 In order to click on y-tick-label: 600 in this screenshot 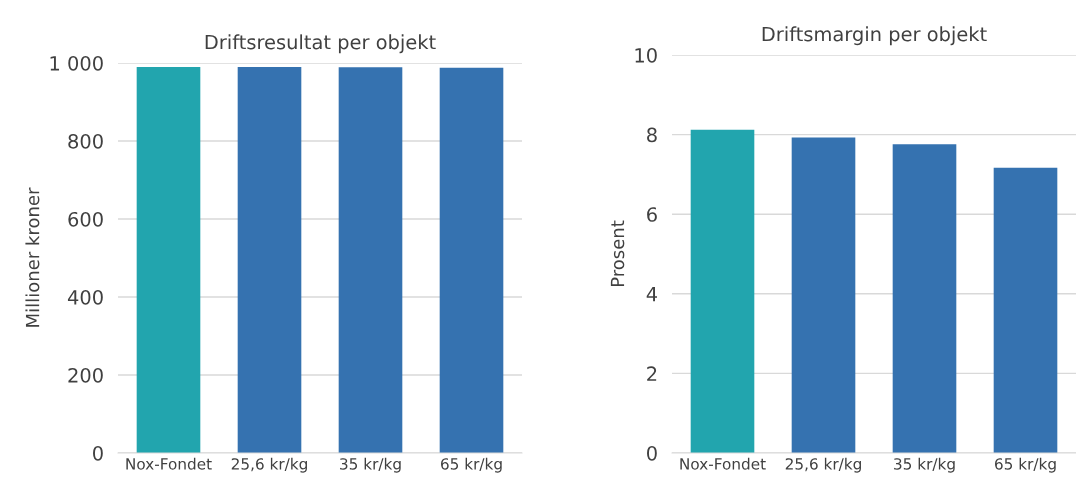, I will do `click(85, 219)`.